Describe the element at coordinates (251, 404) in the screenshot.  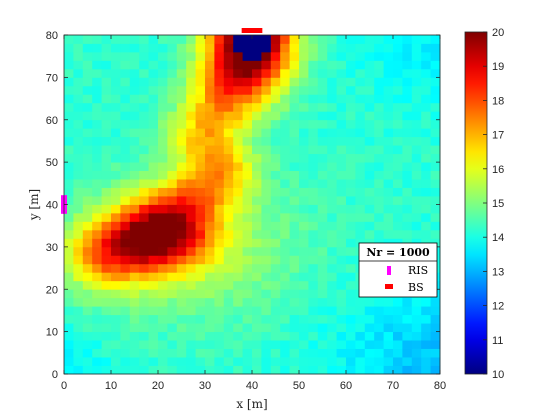
I see `x-axis-label: x [m]` at that location.